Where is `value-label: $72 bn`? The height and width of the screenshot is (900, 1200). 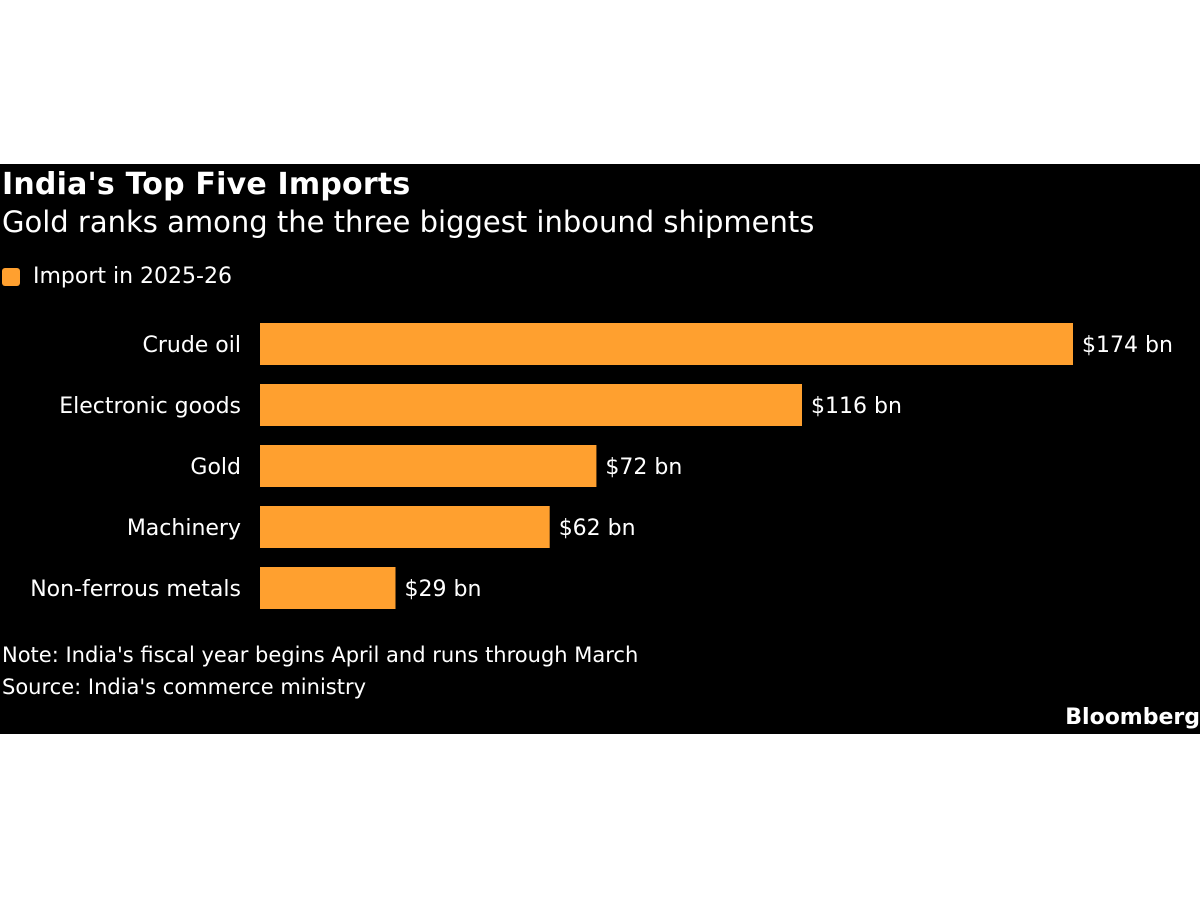
value-label: $72 bn is located at coordinates (643, 467).